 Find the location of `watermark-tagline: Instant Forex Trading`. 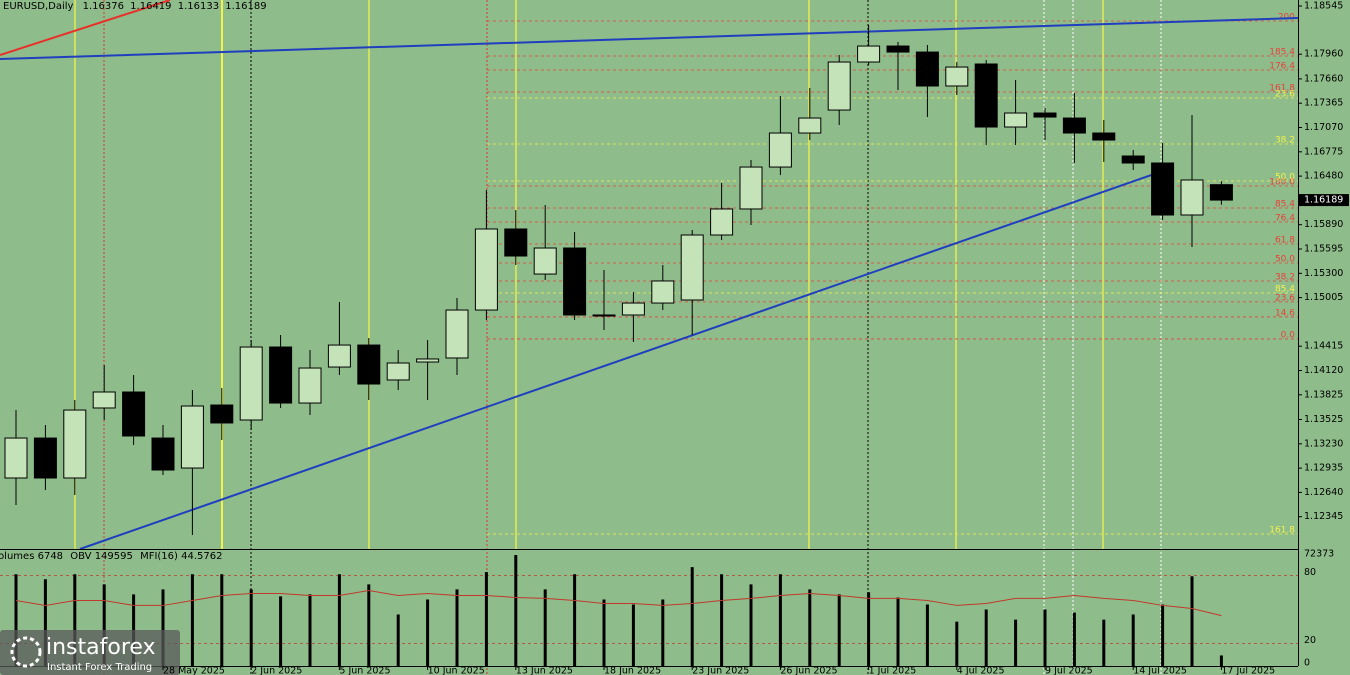

watermark-tagline: Instant Forex Trading is located at coordinates (99, 667).